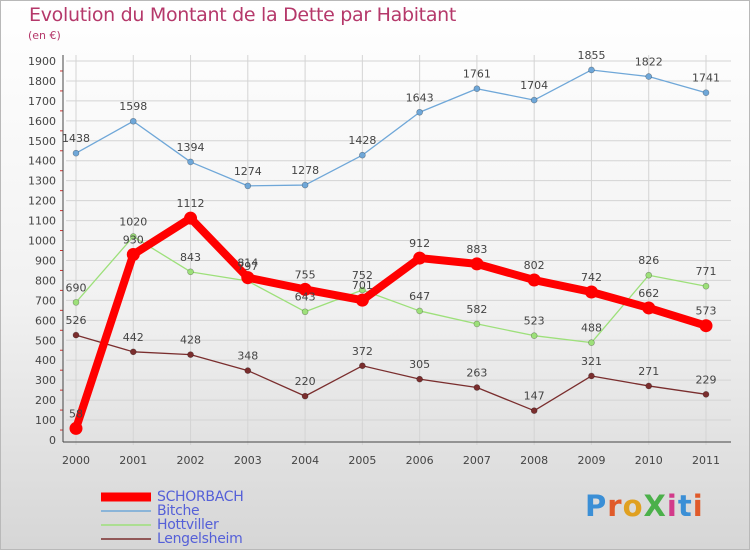 This screenshot has height=550, width=750. Describe the element at coordinates (648, 260) in the screenshot. I see `data-label-hottviller: 826` at that location.